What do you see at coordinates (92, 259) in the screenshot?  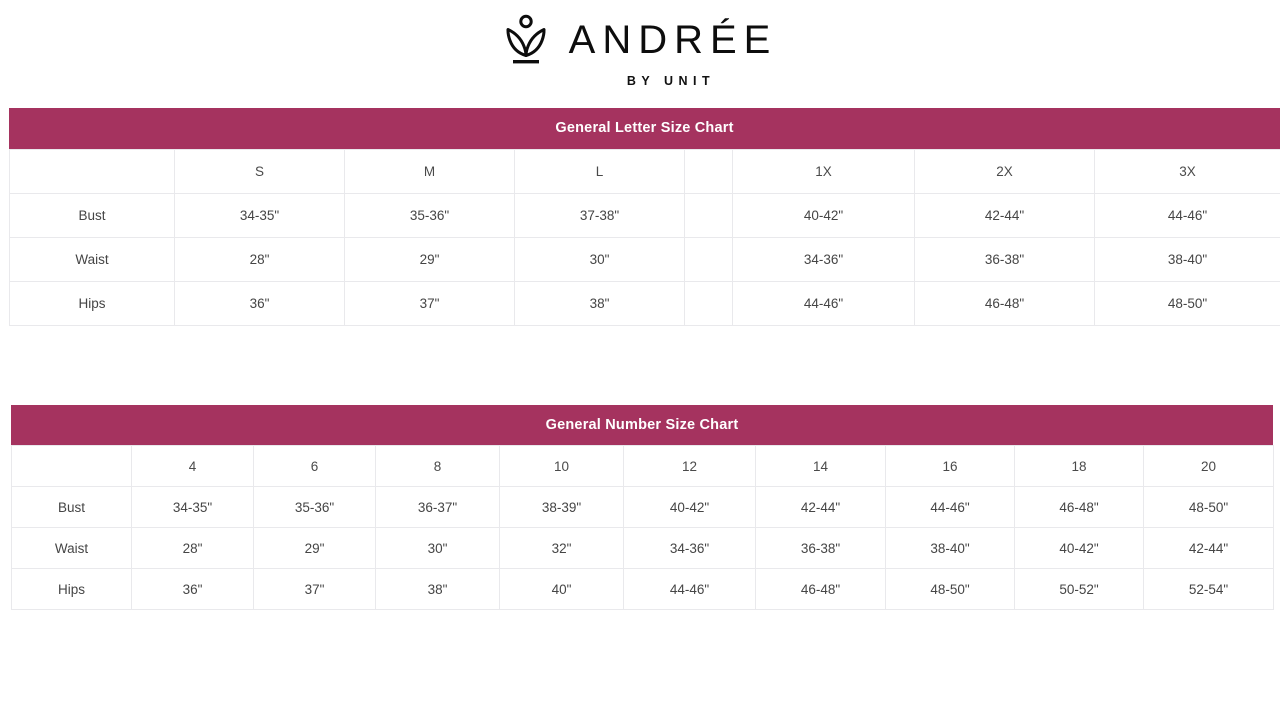 I see `letter-row-label-waist: Waist` at bounding box center [92, 259].